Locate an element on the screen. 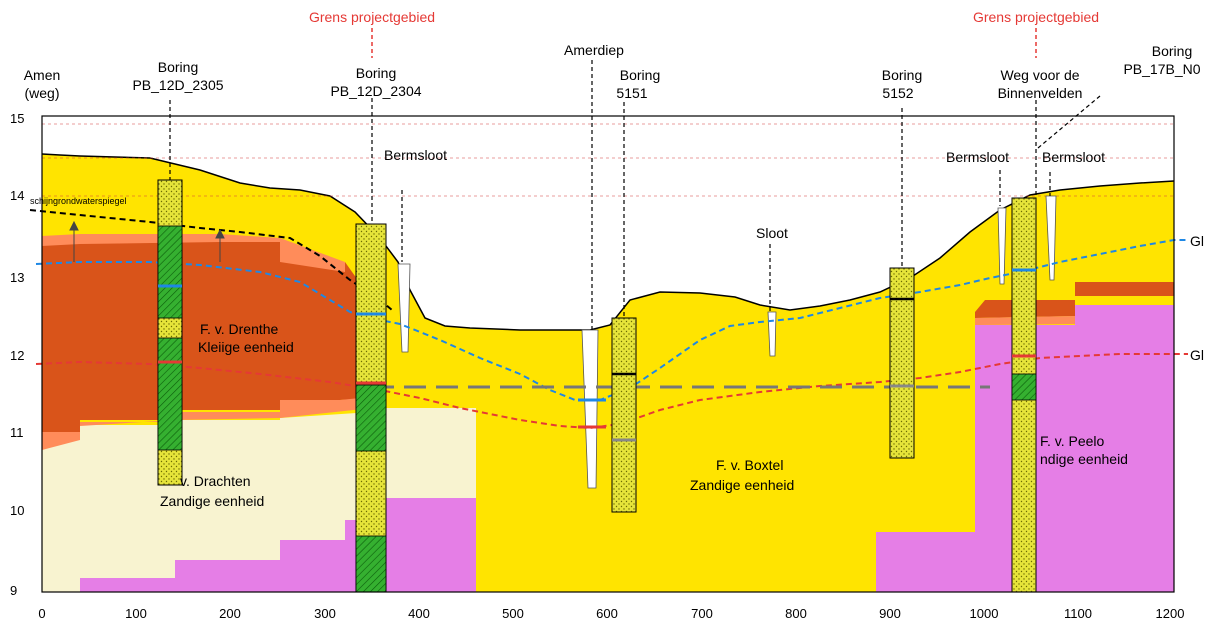  x-tick: 400 is located at coordinates (419, 613).